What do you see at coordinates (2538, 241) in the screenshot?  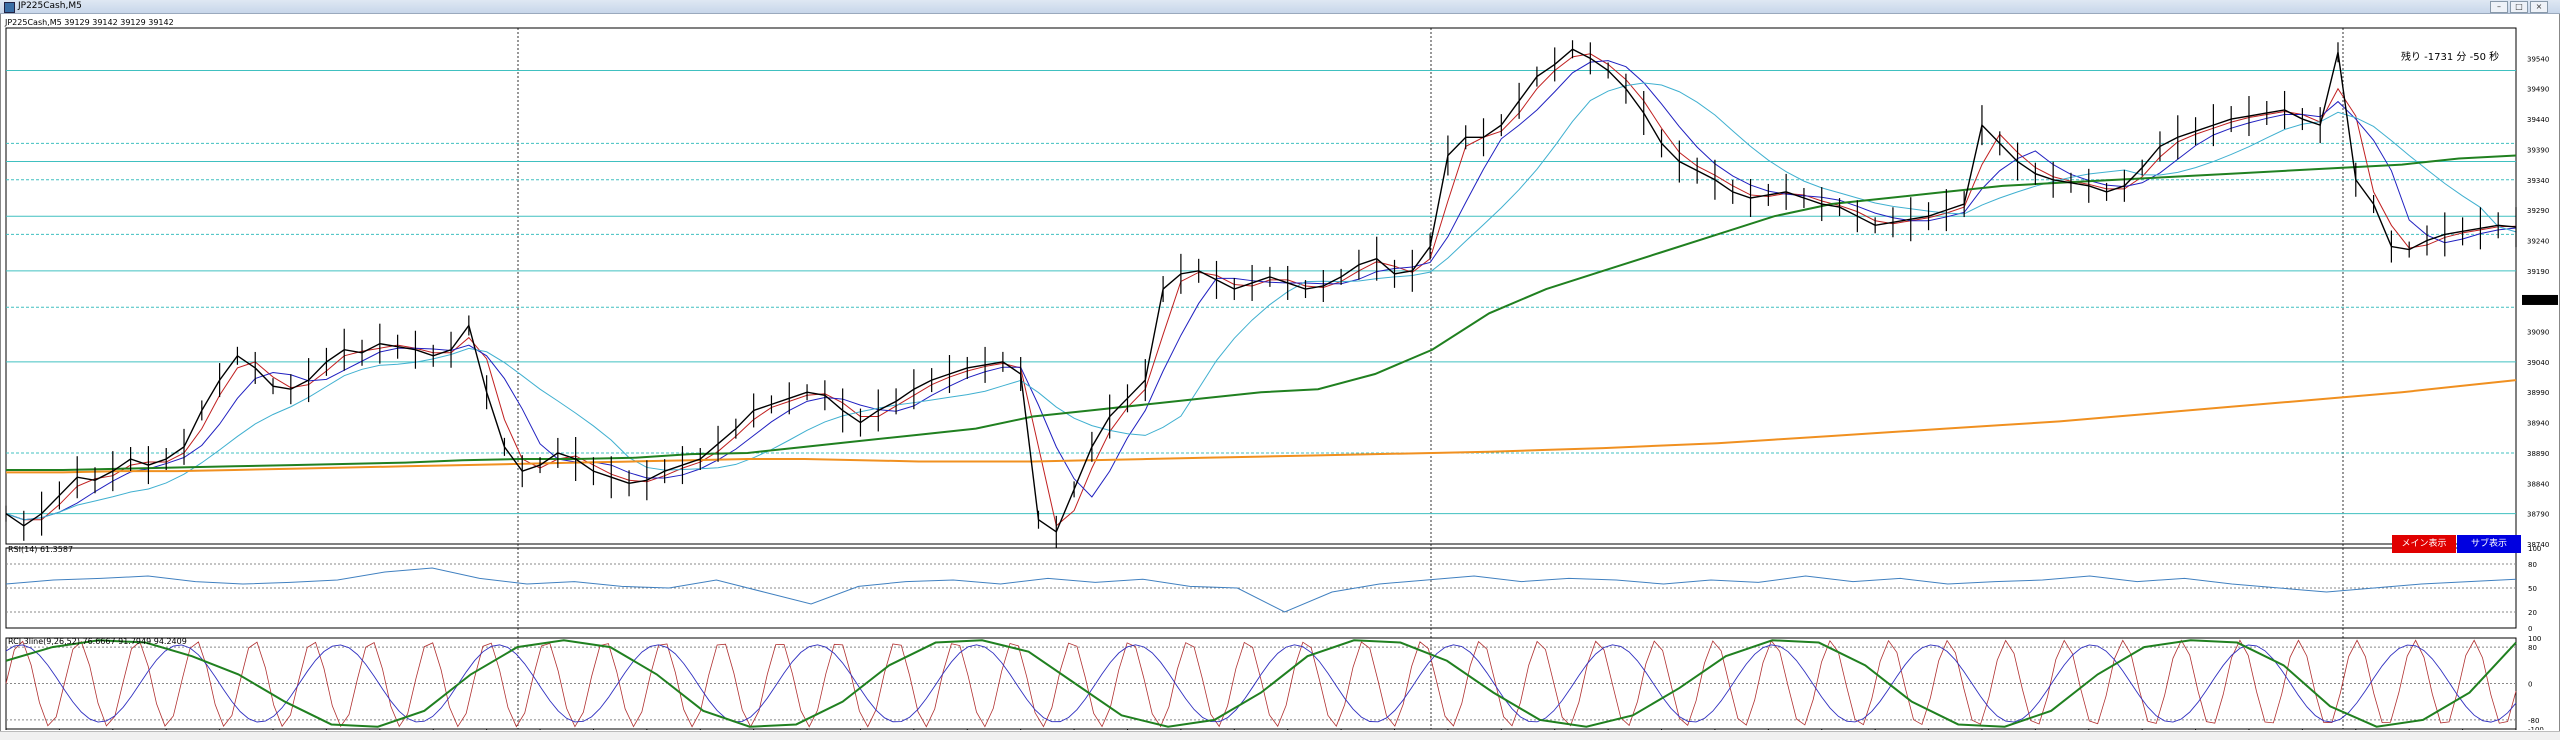 I see `price-tick-label: 39240` at bounding box center [2538, 241].